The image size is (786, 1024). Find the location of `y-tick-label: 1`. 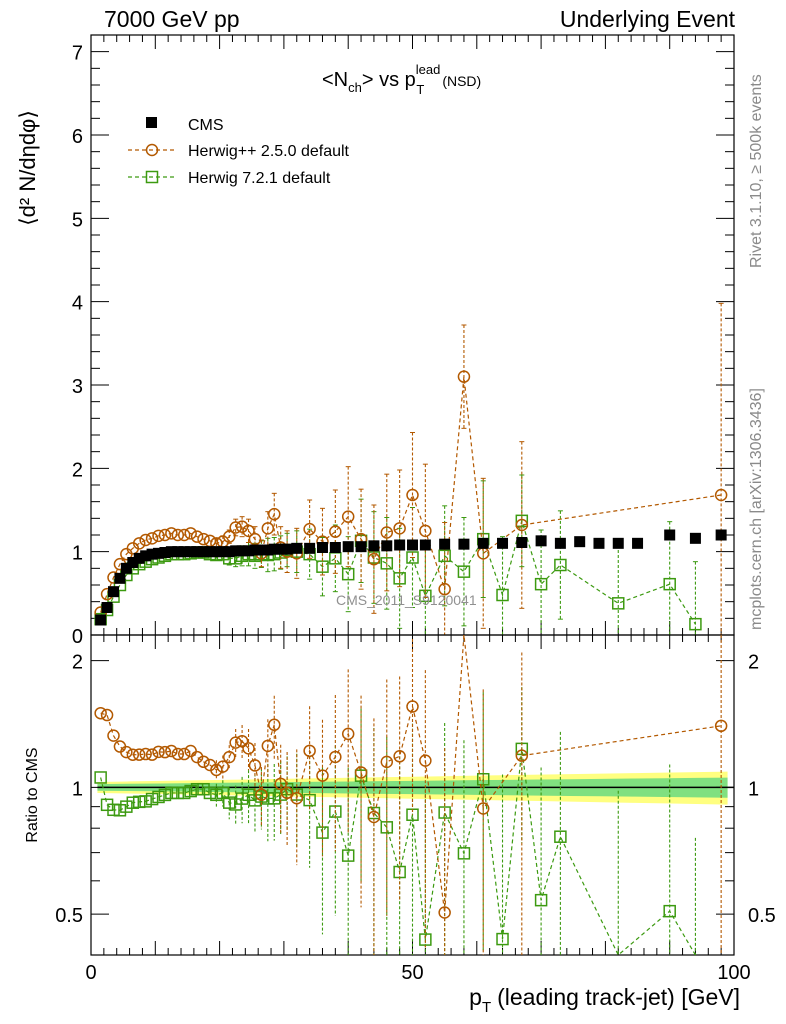

y-tick-label: 1 is located at coordinates (77, 554).